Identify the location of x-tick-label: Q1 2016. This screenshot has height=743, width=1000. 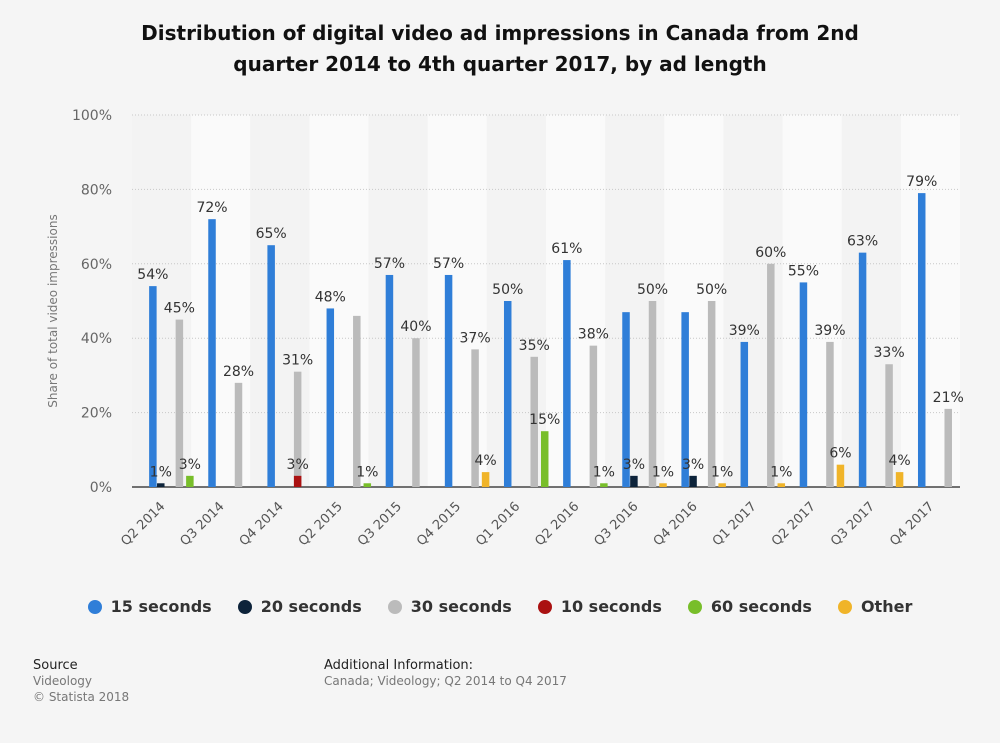
(498, 524).